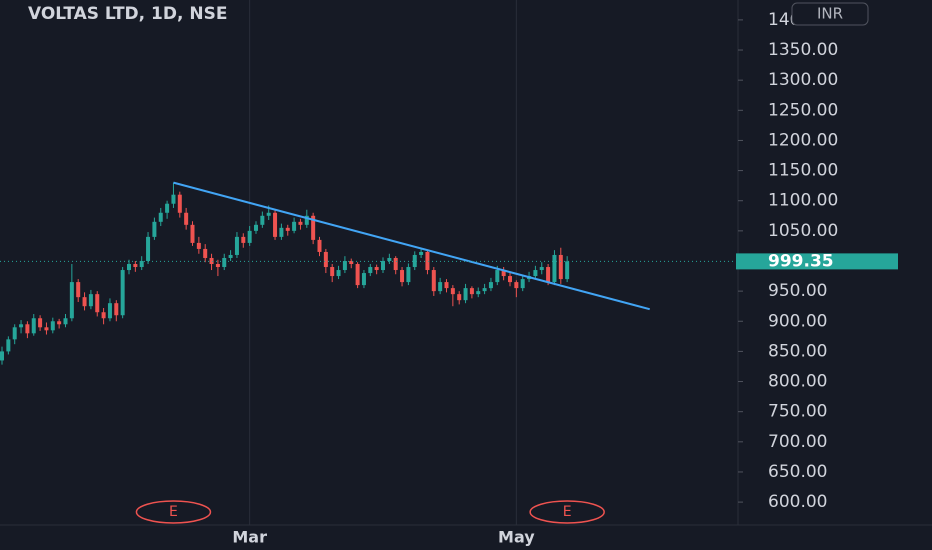  Describe the element at coordinates (797, 442) in the screenshot. I see `y-tick-label: 700.00` at that location.